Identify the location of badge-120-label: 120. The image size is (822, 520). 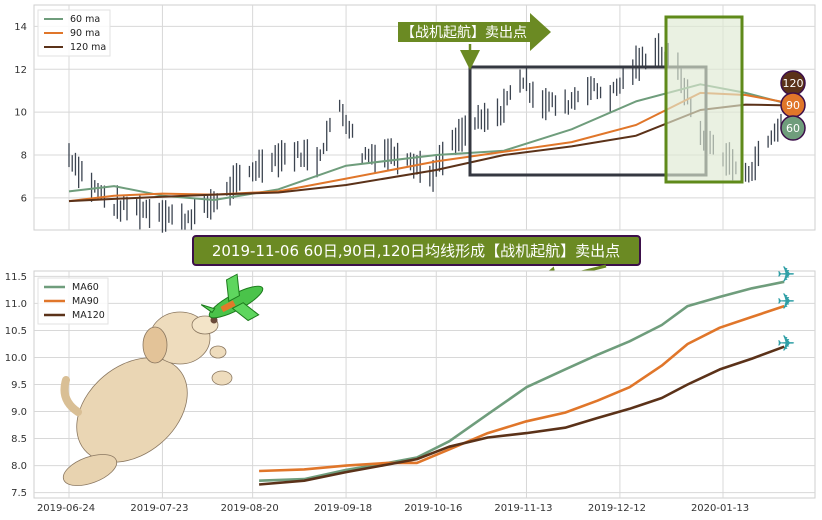
(793, 83).